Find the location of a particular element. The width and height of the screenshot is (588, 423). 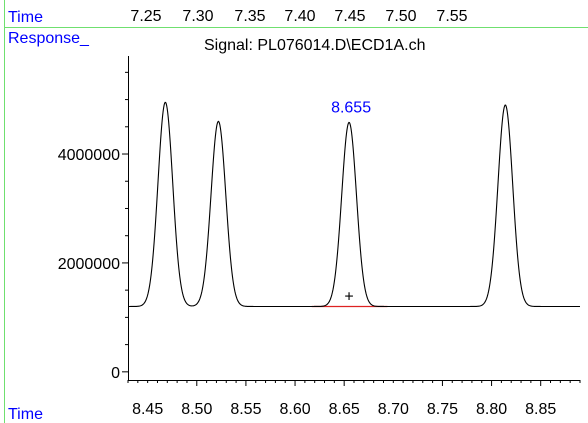

x-tick-label: 8.65 is located at coordinates (344, 409).